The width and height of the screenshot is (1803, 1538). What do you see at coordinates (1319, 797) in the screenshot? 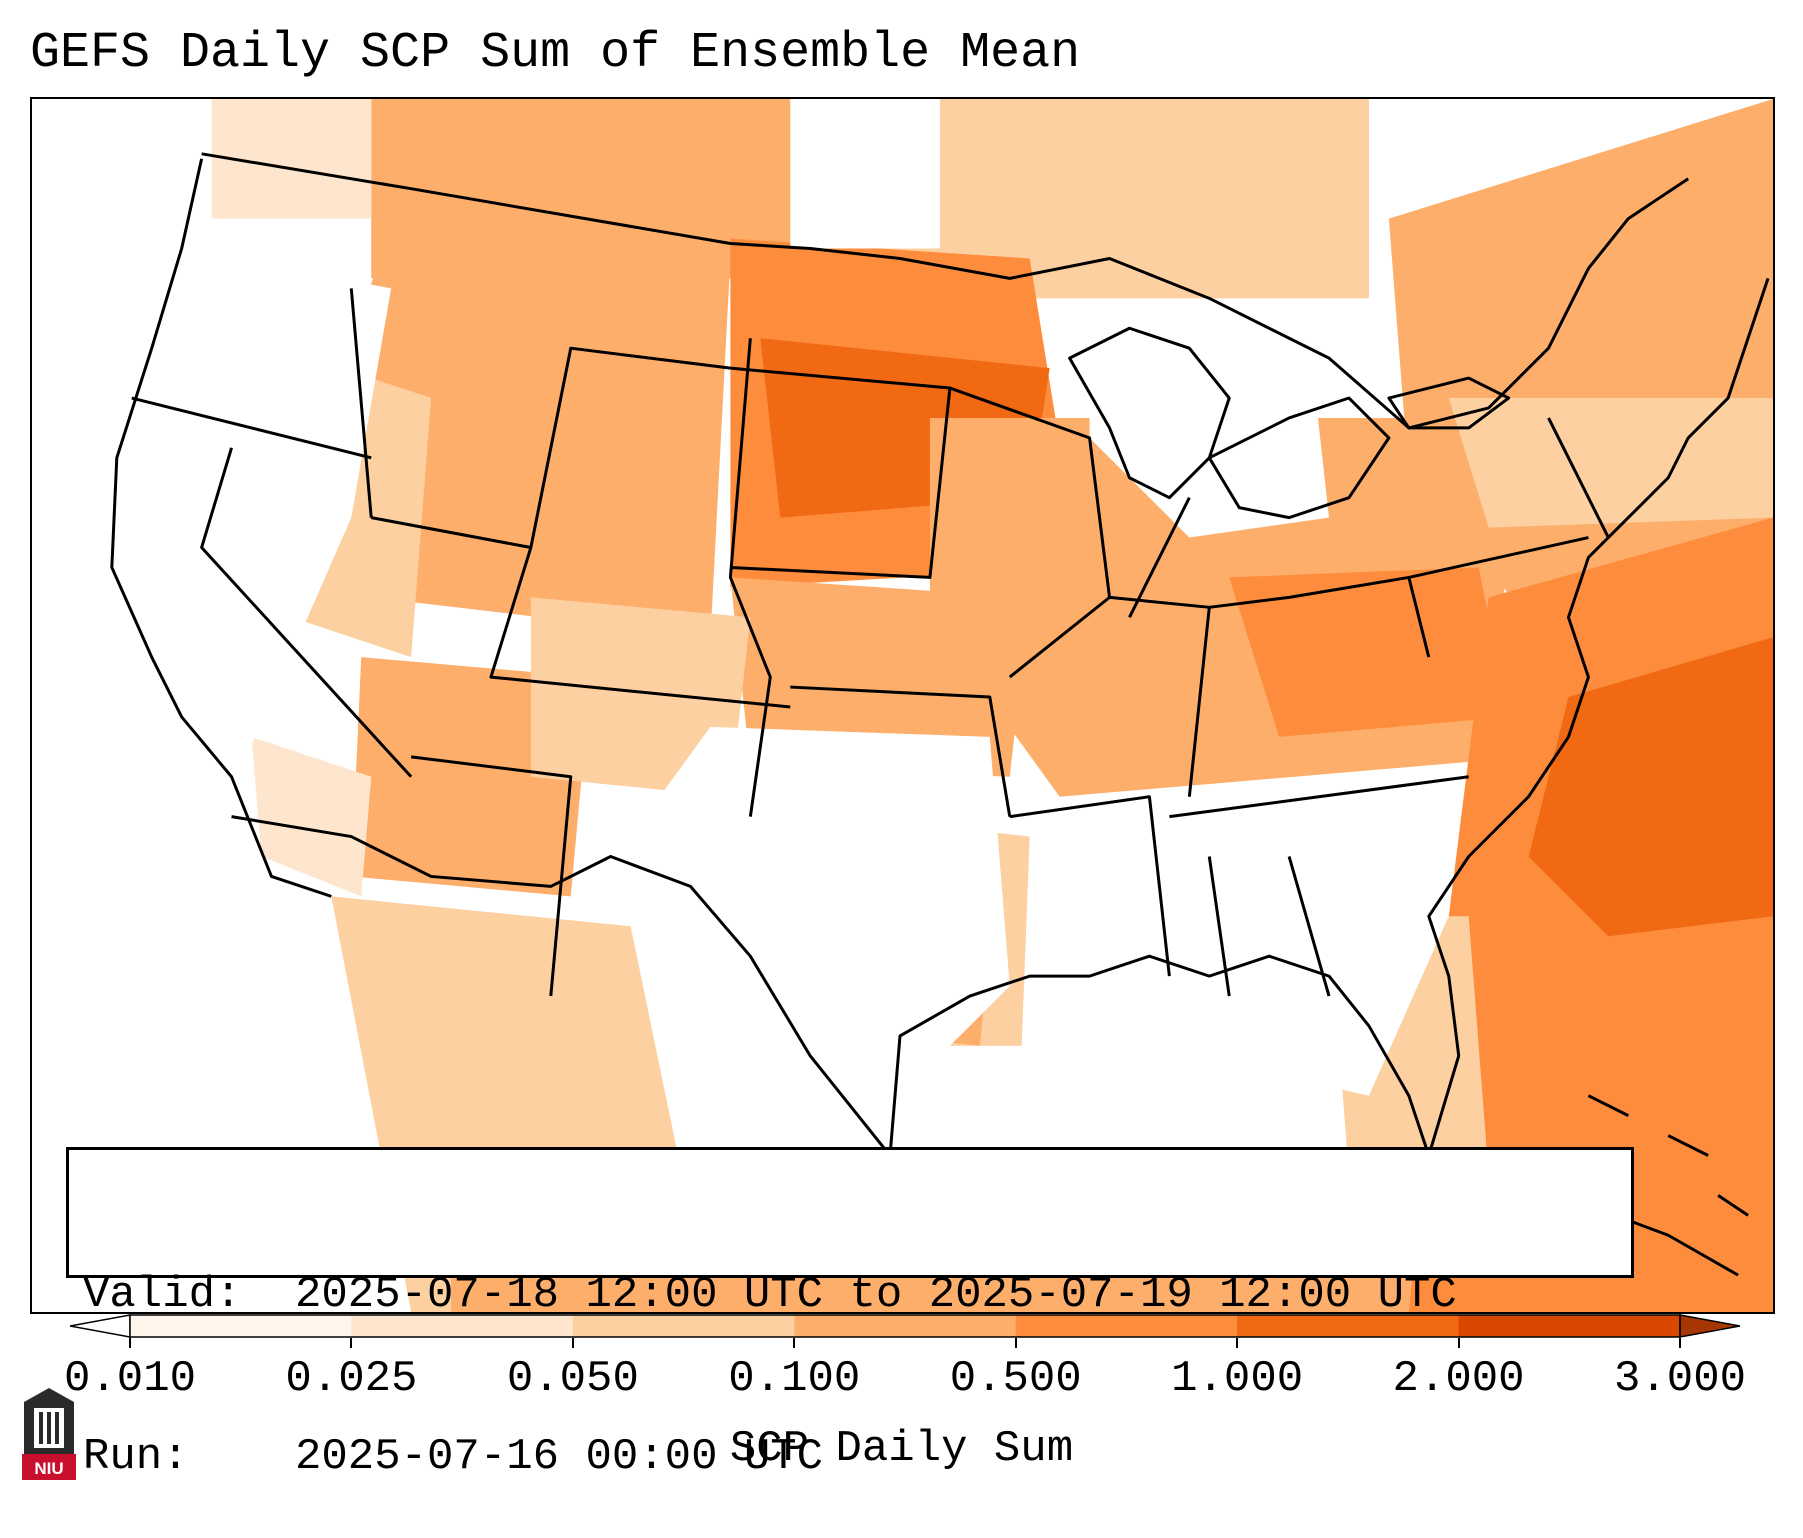
I see `line-tn-nc` at bounding box center [1319, 797].